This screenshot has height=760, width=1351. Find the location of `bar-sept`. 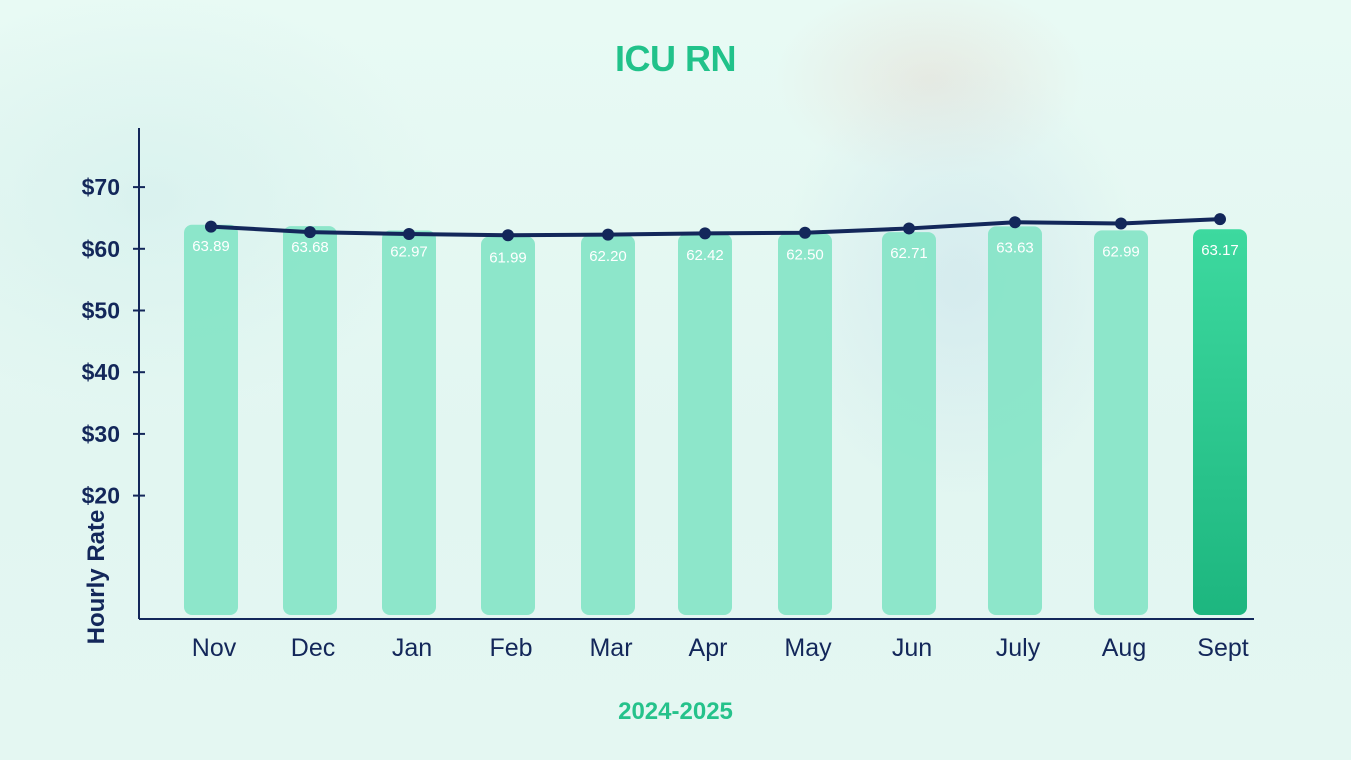

bar-sept is located at coordinates (1220, 422).